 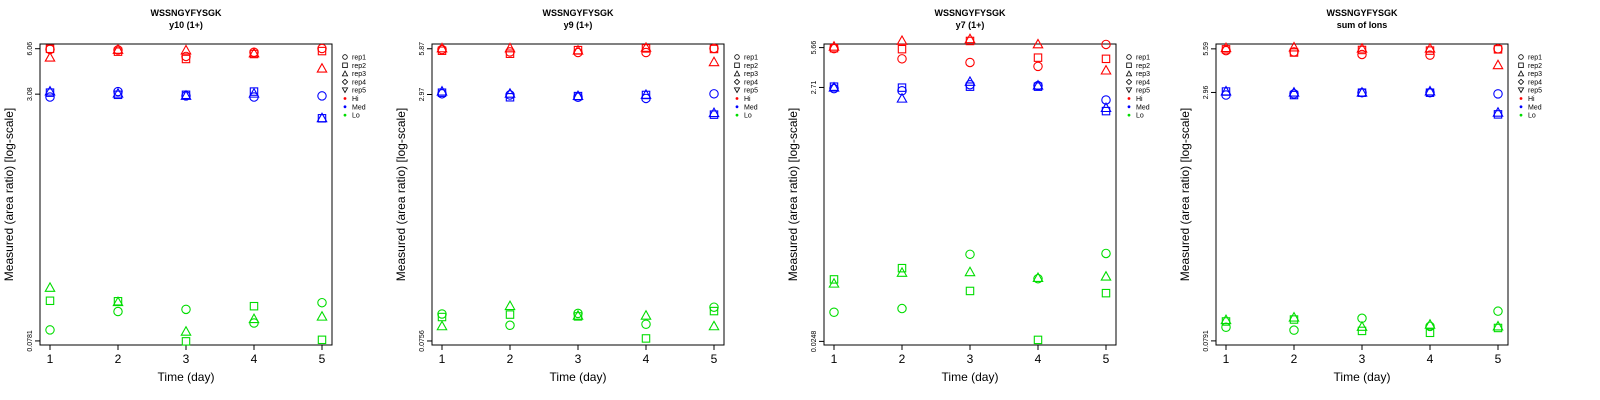 I want to click on y-tick-label: 0.0248, so click(x=814, y=342).